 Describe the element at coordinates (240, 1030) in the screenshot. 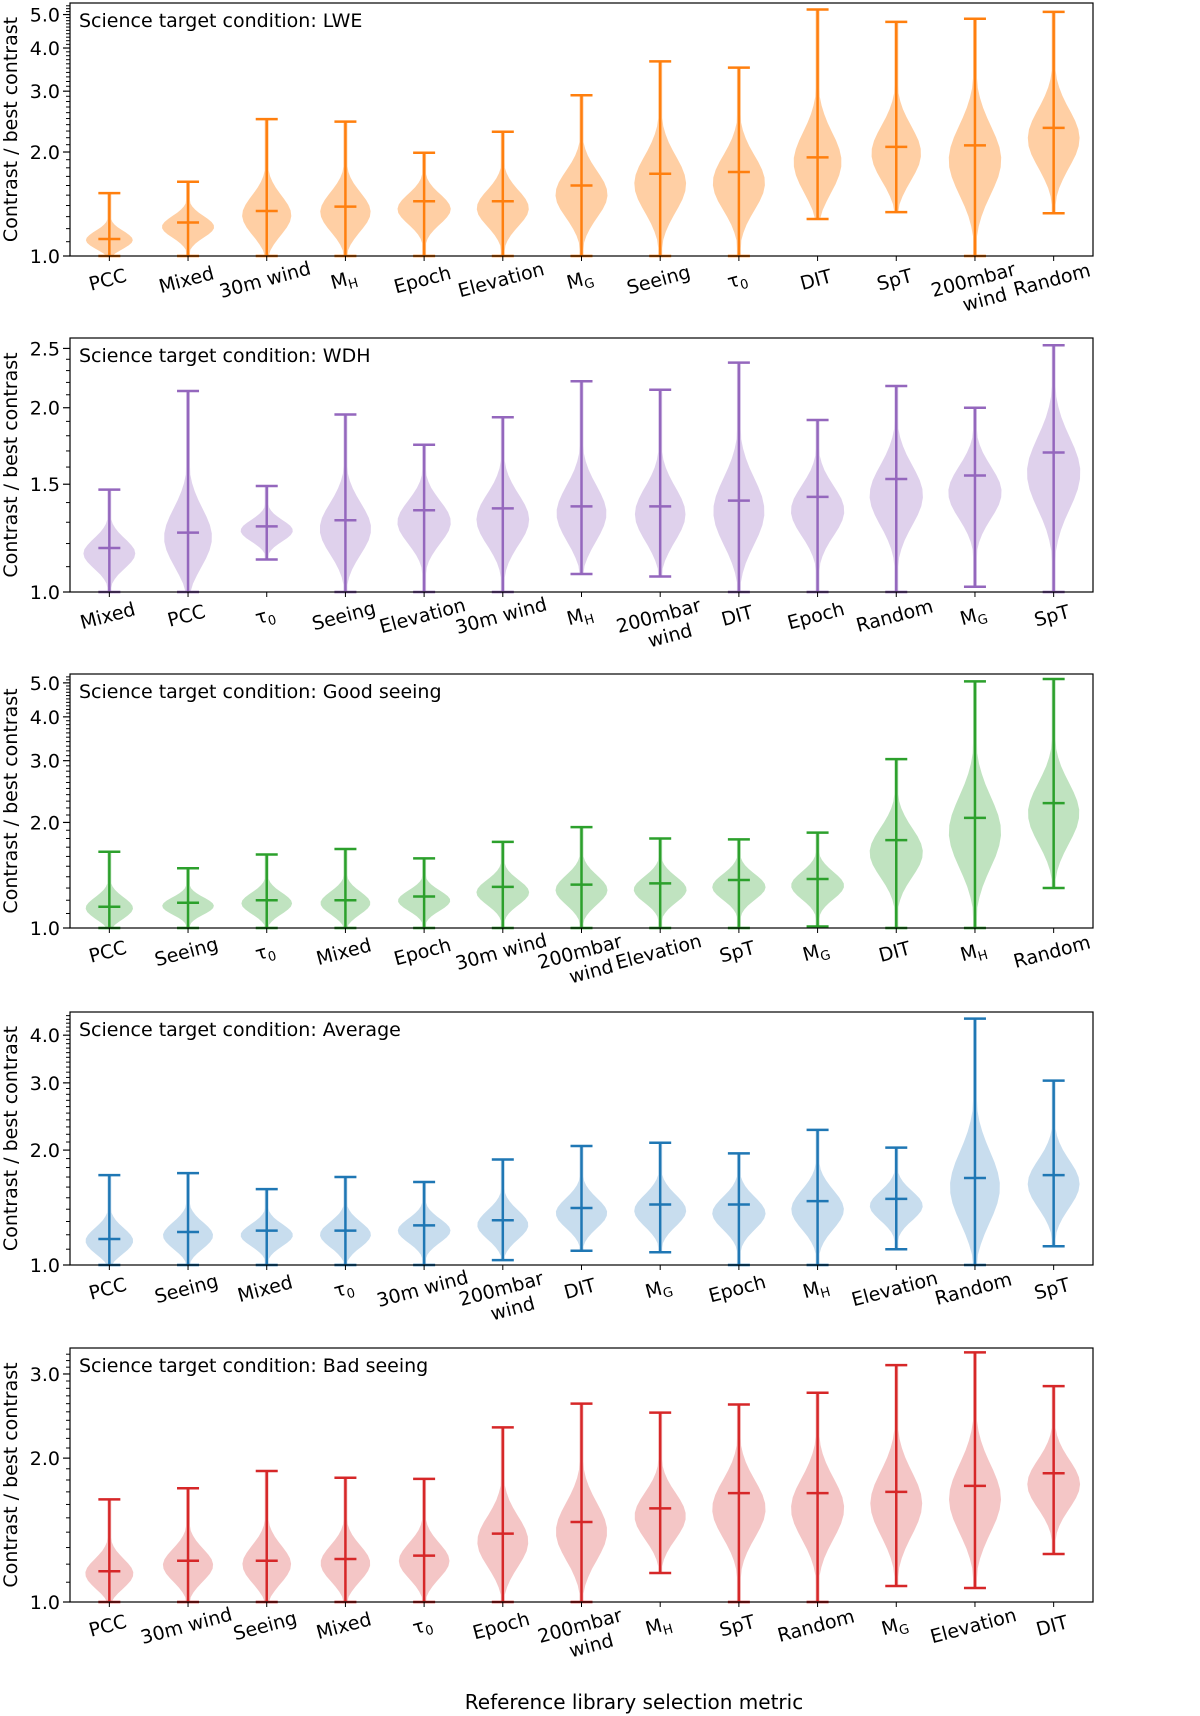

I see `panel-title: Science target condition: Average` at that location.